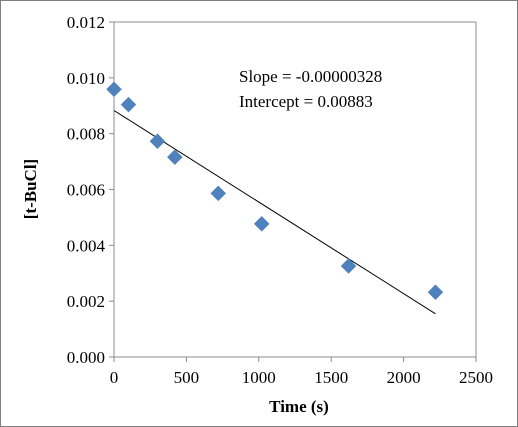 The image size is (518, 427). Describe the element at coordinates (476, 377) in the screenshot. I see `x-tick-label: 2500` at that location.